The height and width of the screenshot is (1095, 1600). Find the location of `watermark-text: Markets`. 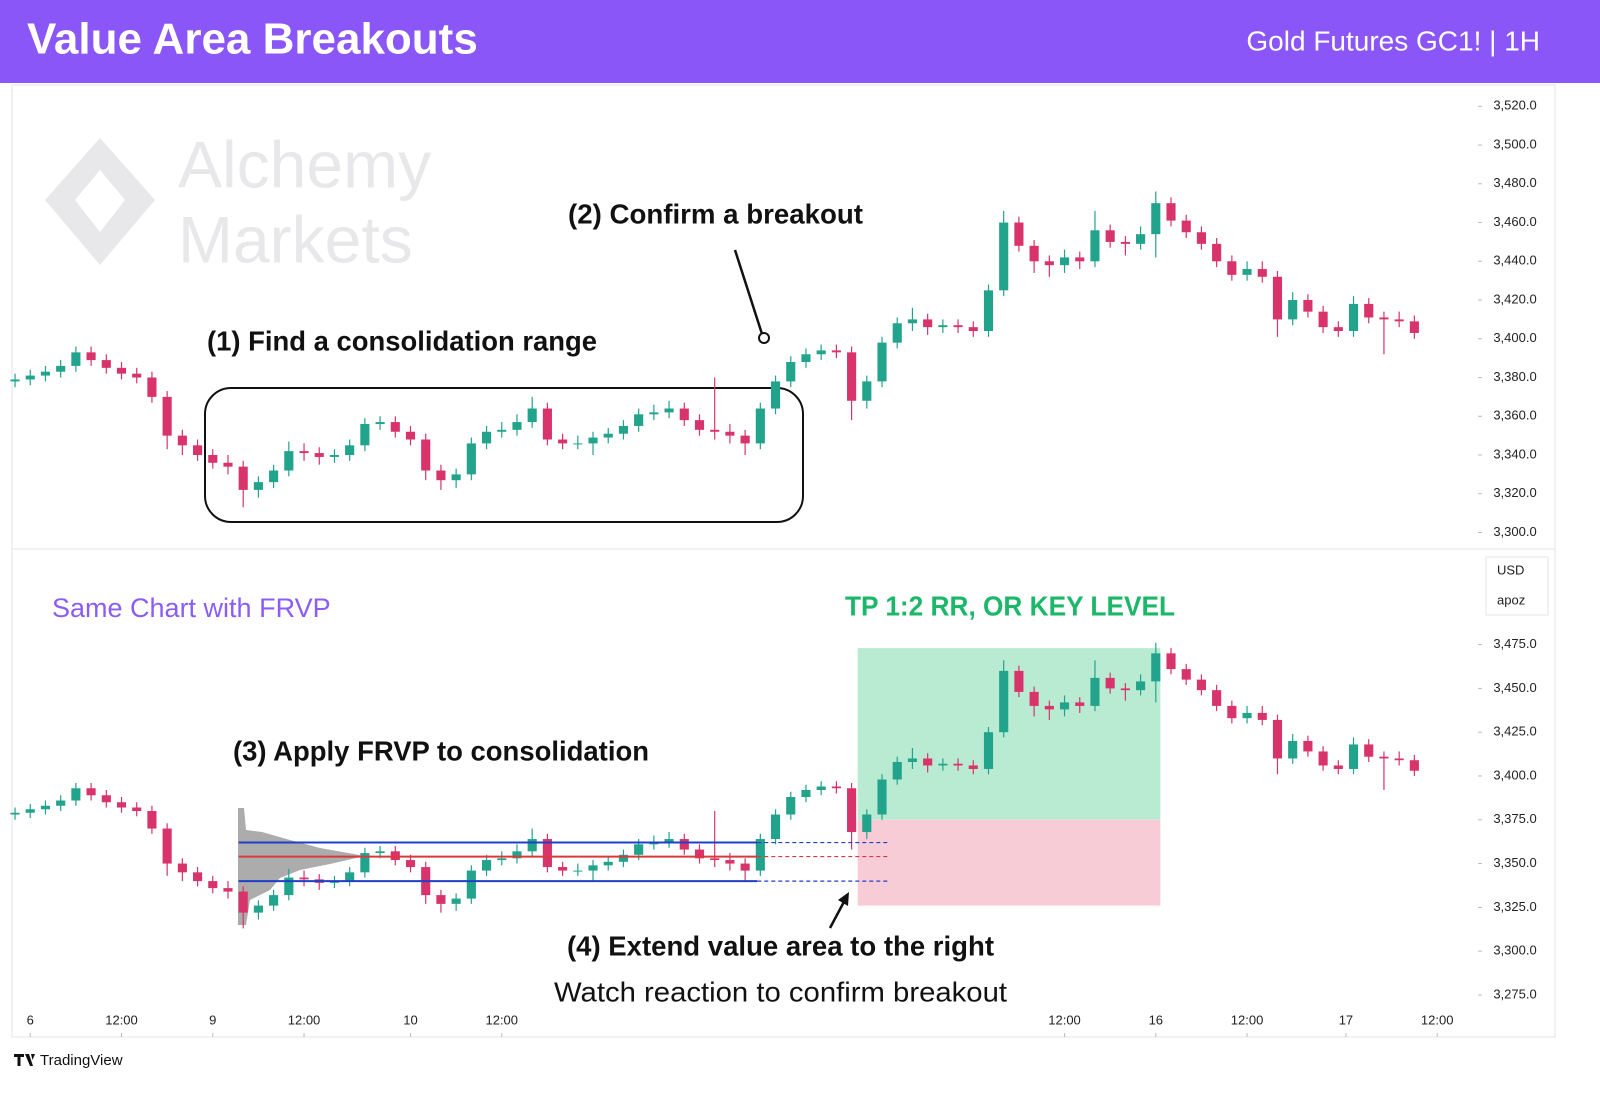

watermark-text: Markets is located at coordinates (295, 239).